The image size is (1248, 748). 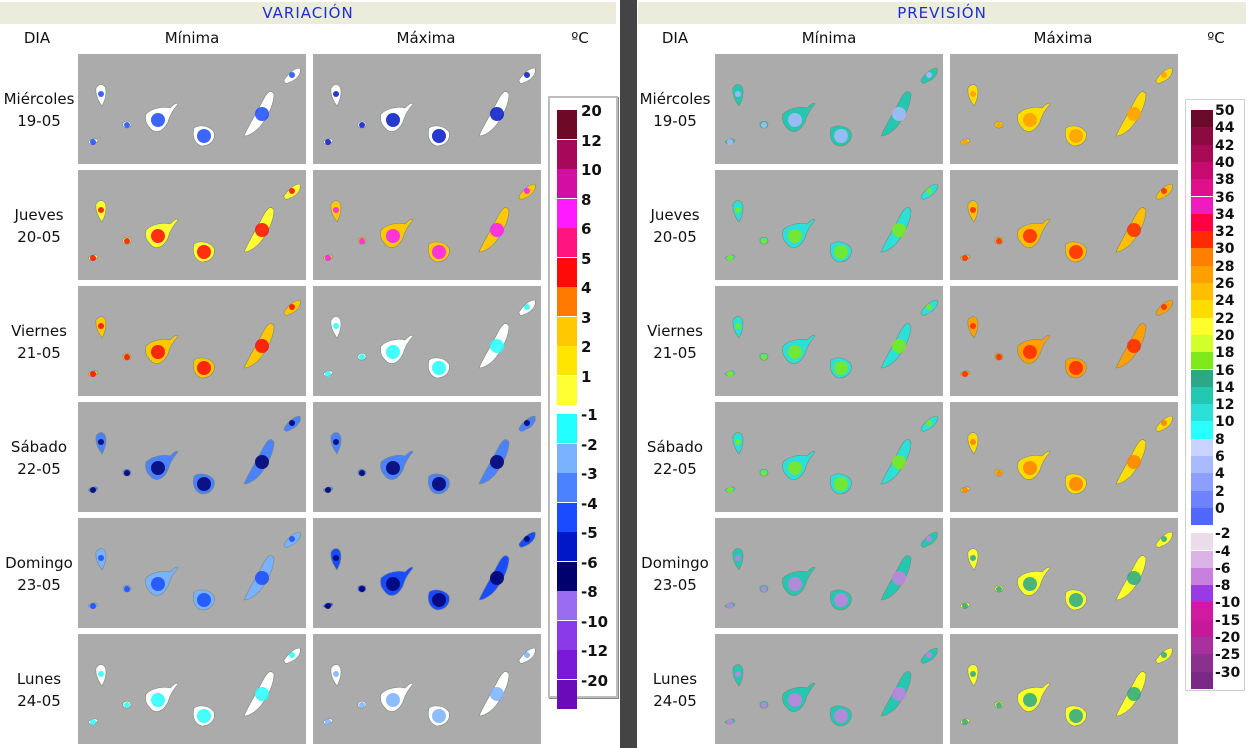 What do you see at coordinates (675, 701) in the screenshot?
I see `forecast-day-date: 24-05` at bounding box center [675, 701].